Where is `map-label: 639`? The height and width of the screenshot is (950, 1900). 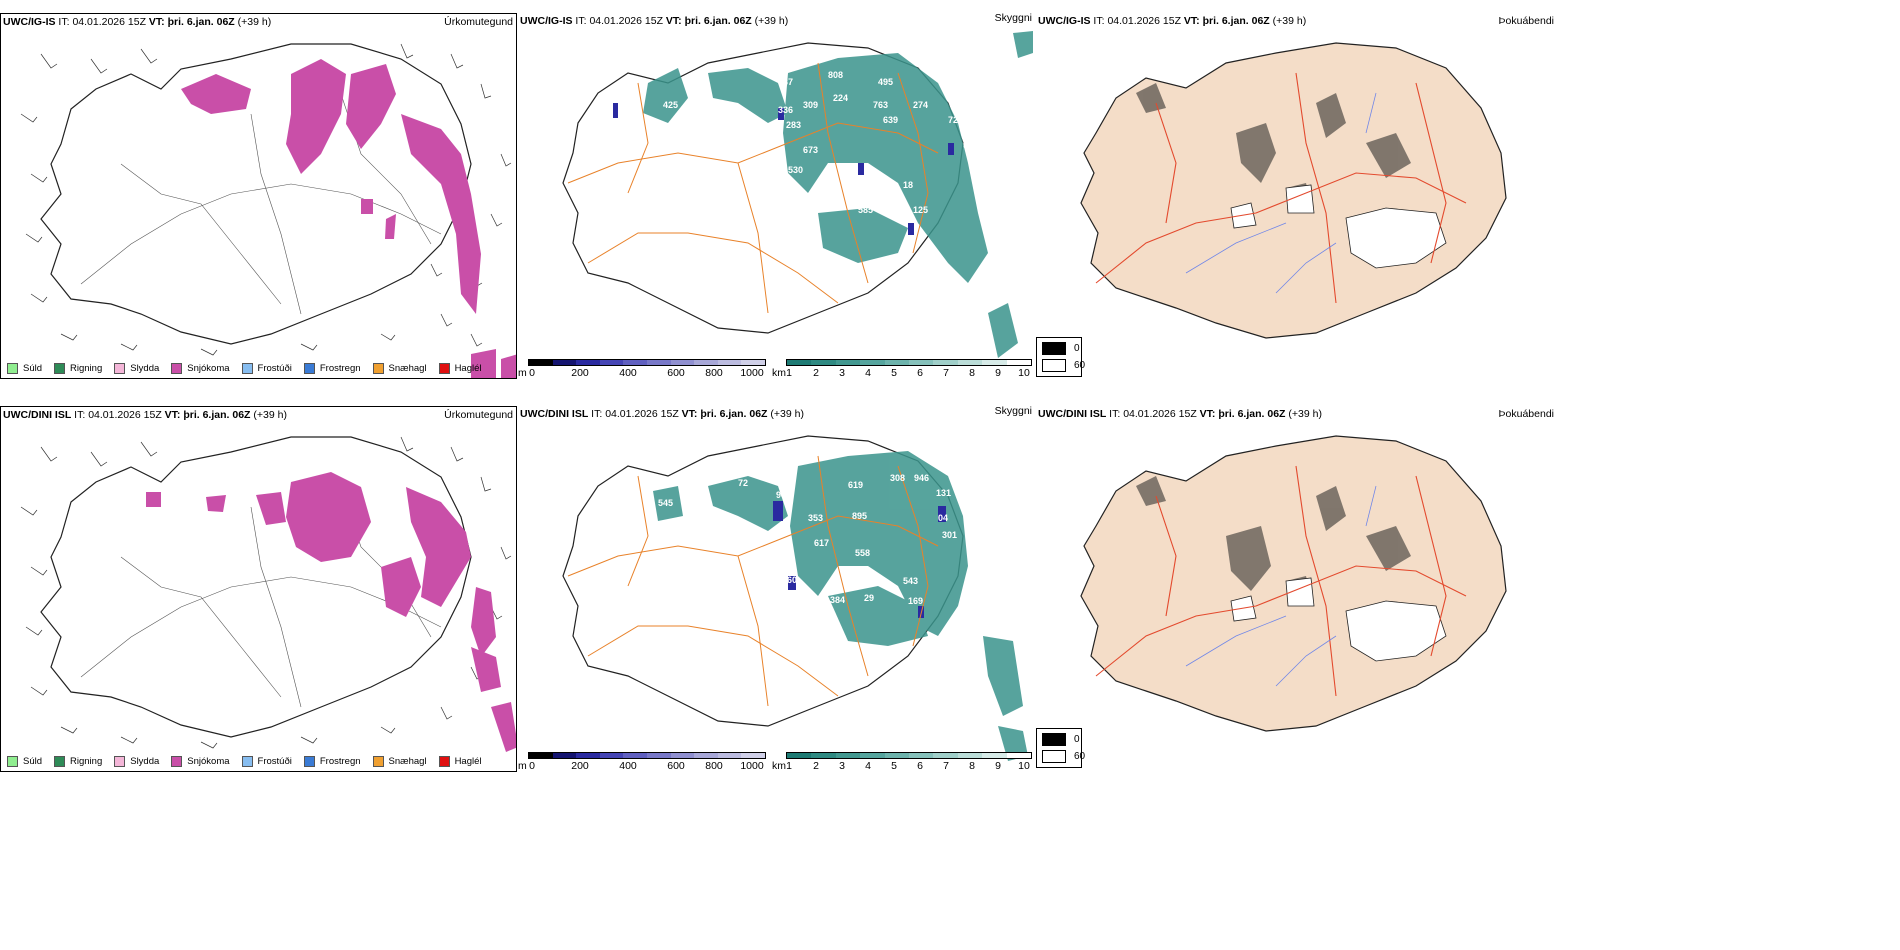
map-label: 639 is located at coordinates (890, 120).